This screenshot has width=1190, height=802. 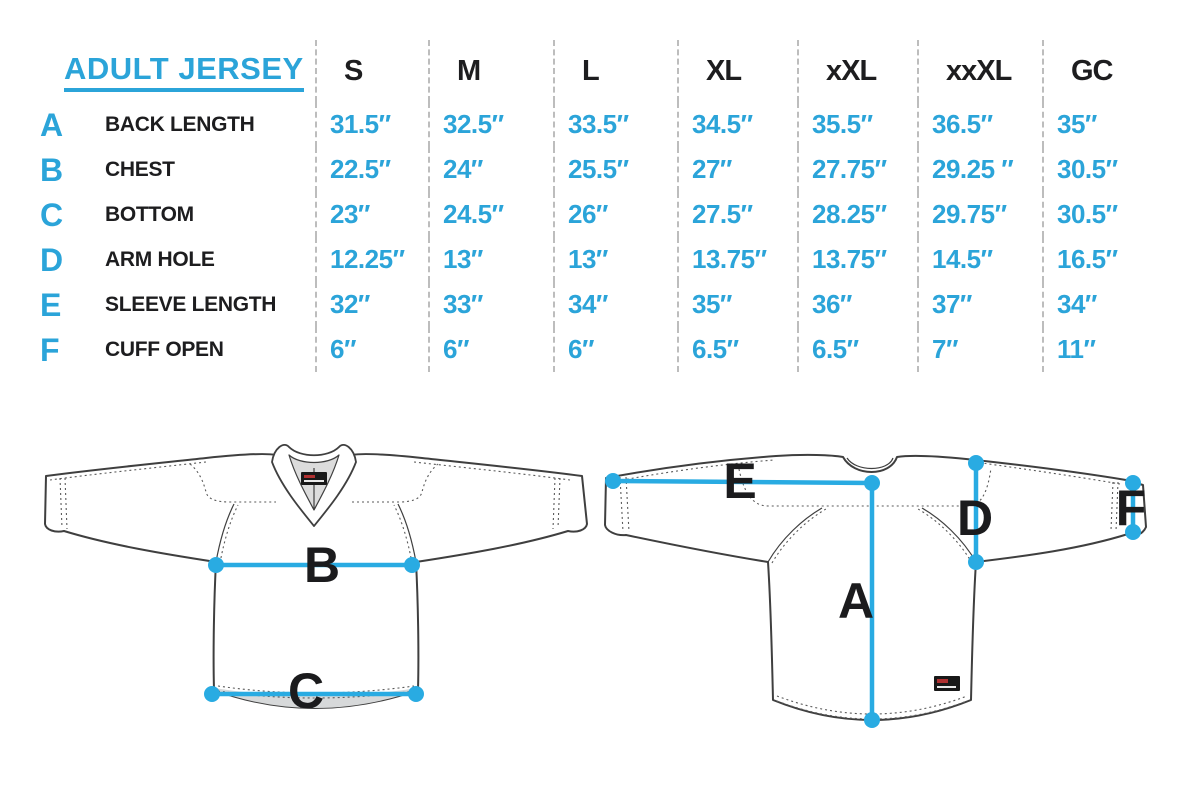 What do you see at coordinates (191, 304) in the screenshot?
I see `row-label: SLEEVE LENGTH` at bounding box center [191, 304].